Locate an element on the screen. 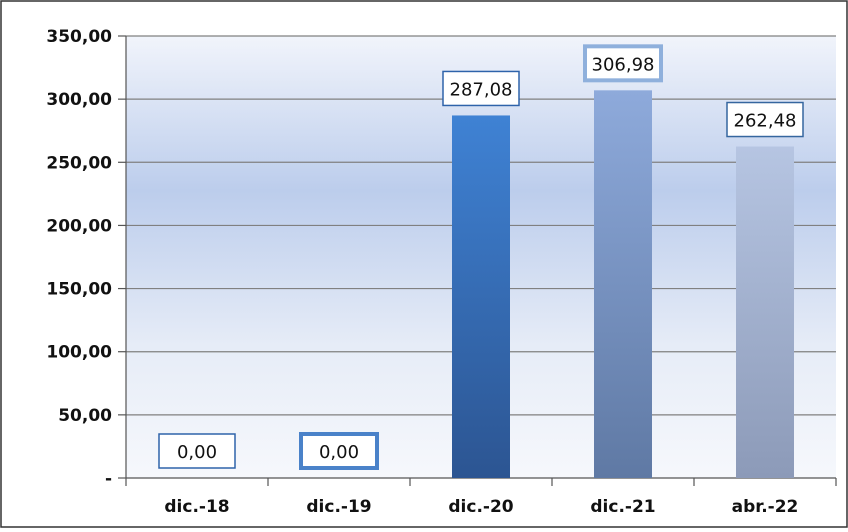  data-label: 262,48 is located at coordinates (765, 121).